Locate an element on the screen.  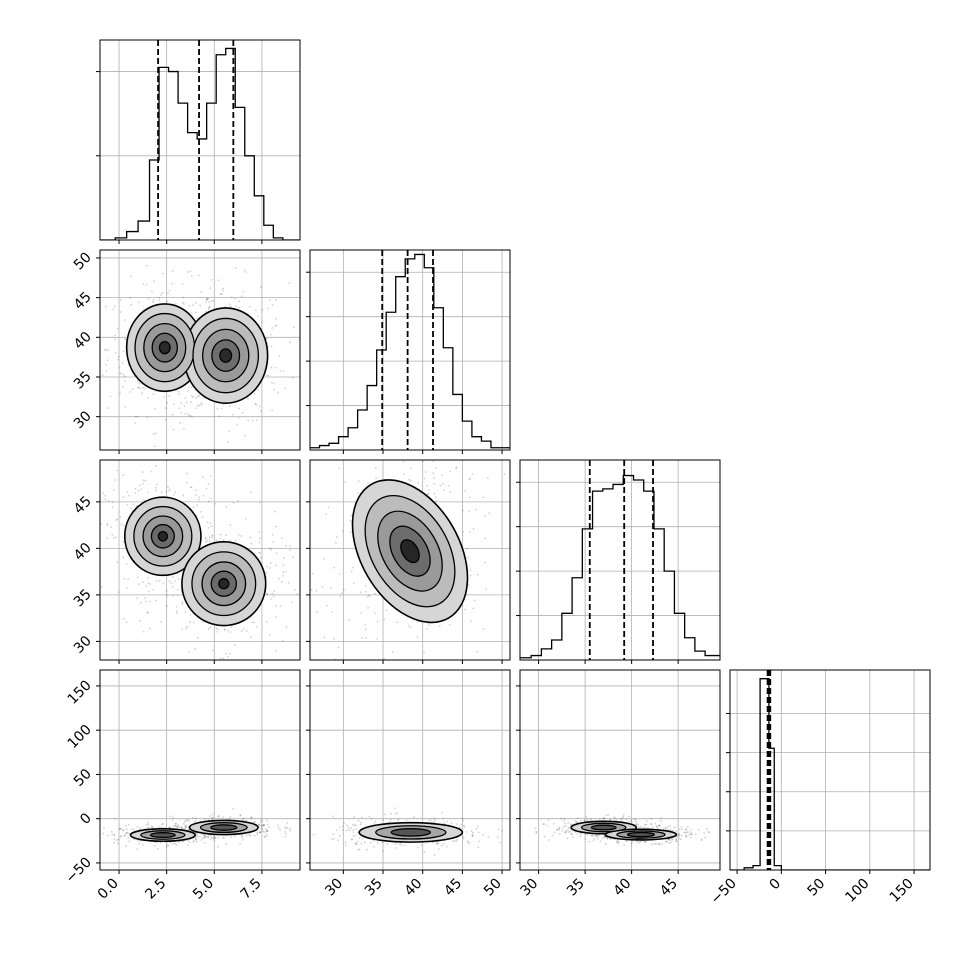
contour-level is located at coordinates (193, 560).